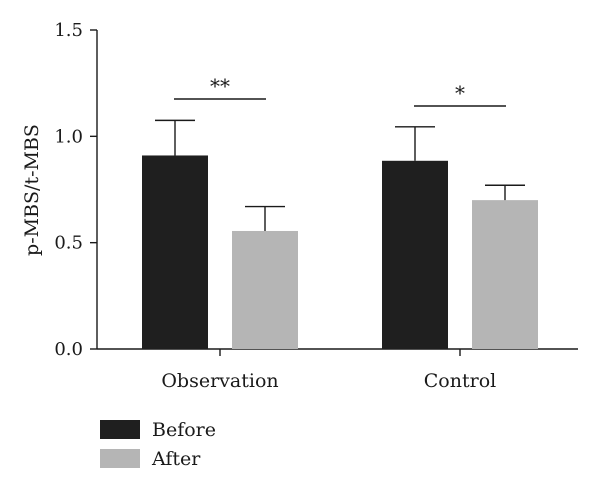 The height and width of the screenshot is (490, 600). I want to click on y-tick-label: 1.0, so click(68, 136).